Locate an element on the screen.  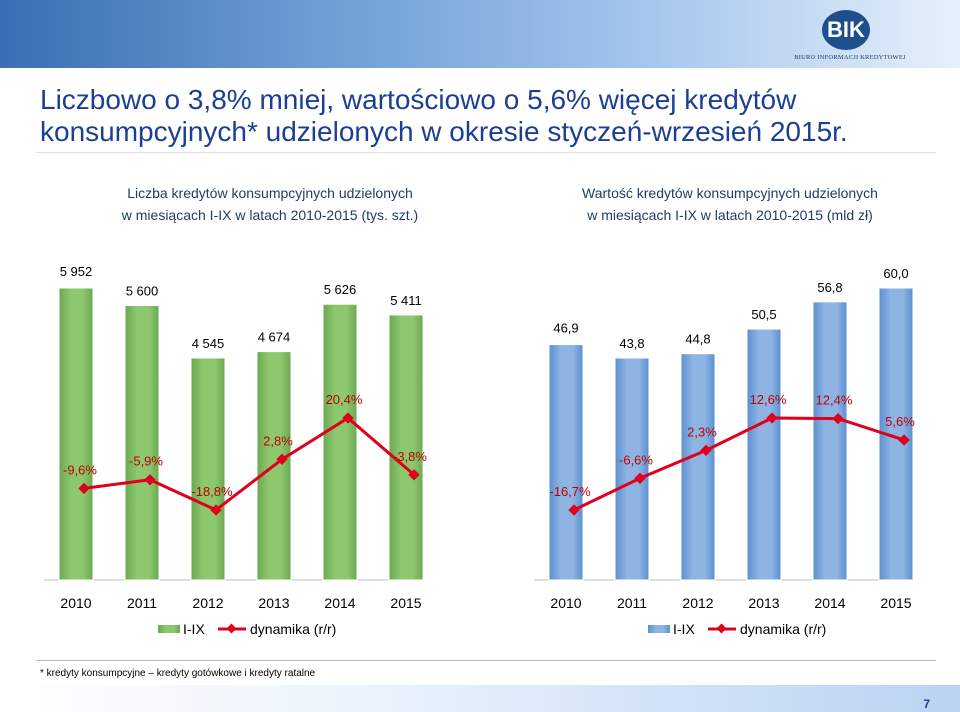
dynamics-label: -3,8% is located at coordinates (410, 456).